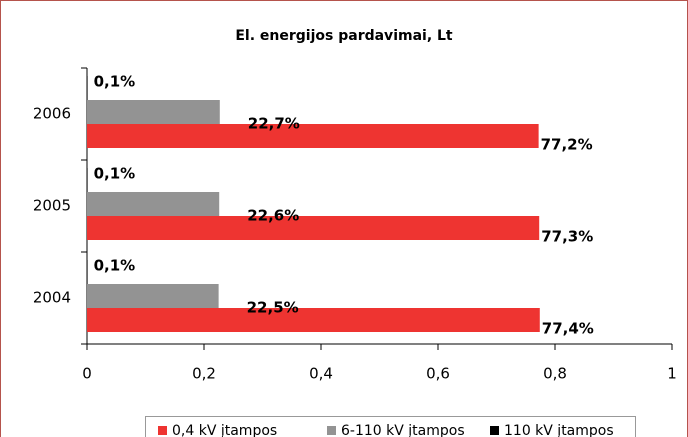 The width and height of the screenshot is (688, 437). Describe the element at coordinates (224, 430) in the screenshot. I see `legend-label: 0,4 kV įtampos` at that location.